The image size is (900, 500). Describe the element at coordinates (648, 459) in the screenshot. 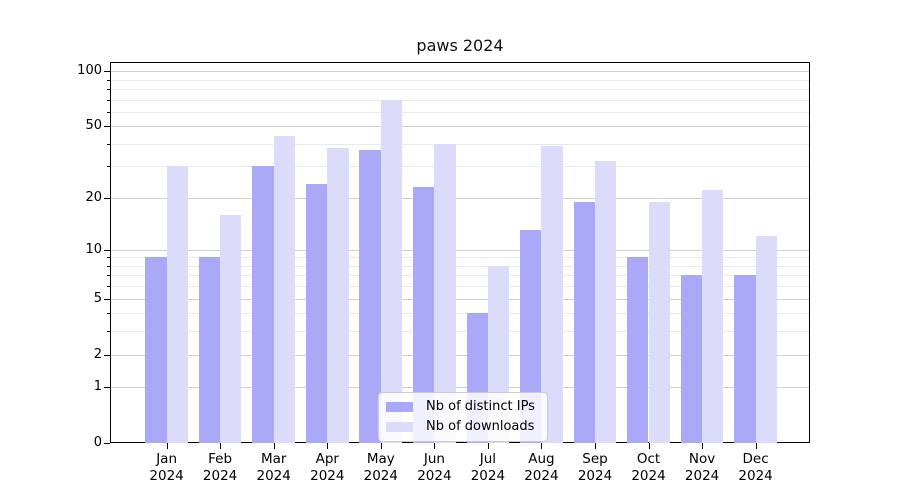

I see `xtick-line: Oct` at that location.